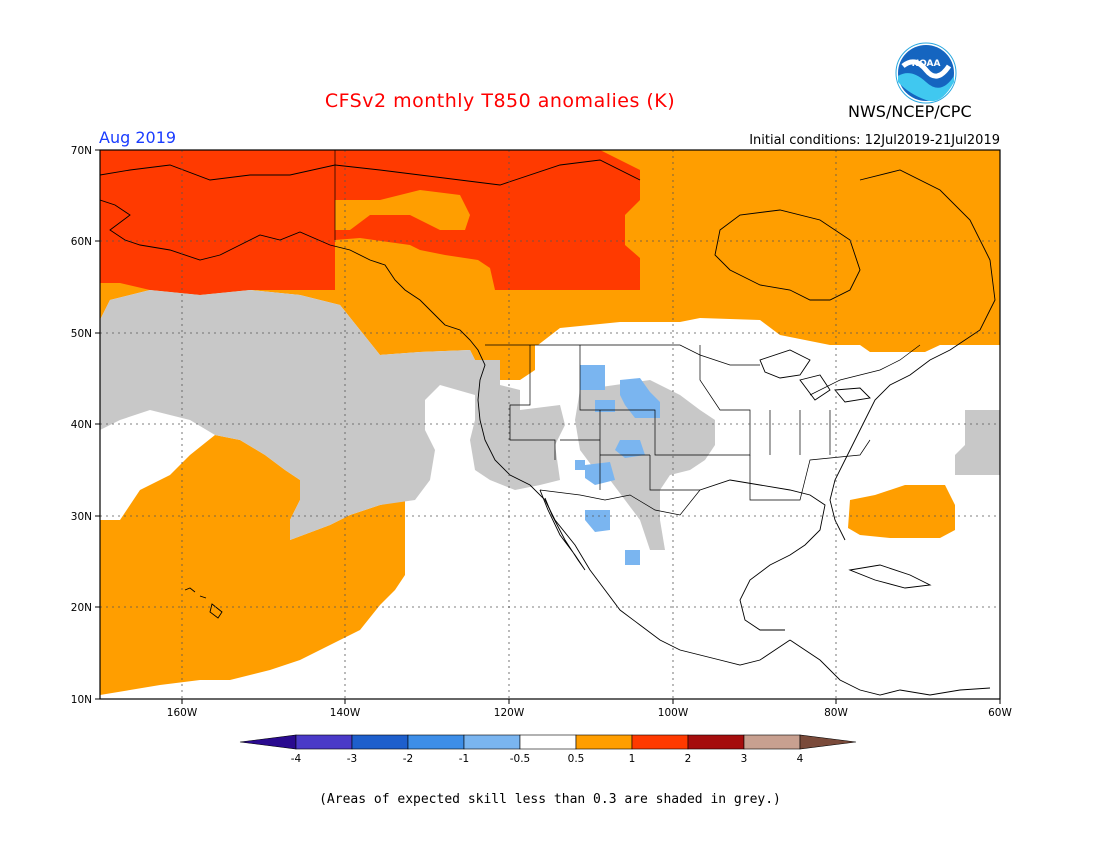  I want to click on colorbar-label: -2, so click(408, 759).